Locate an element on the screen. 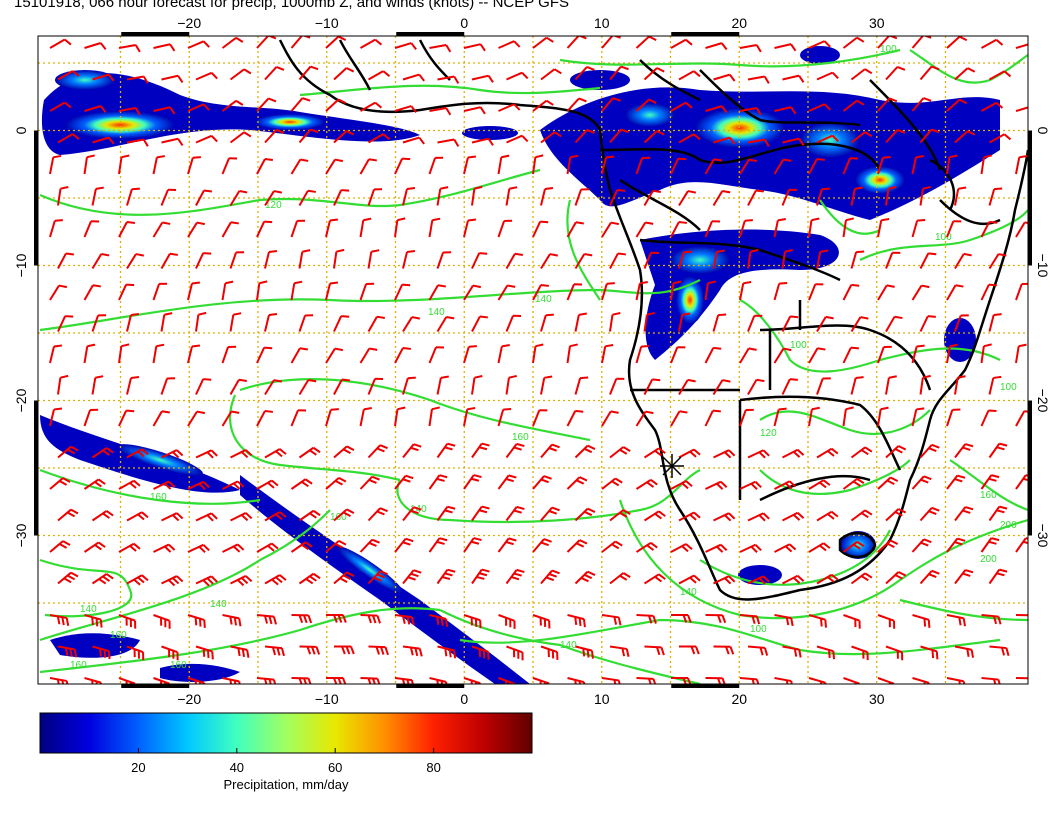  y-tick-label-left: 0 is located at coordinates (21, 130).